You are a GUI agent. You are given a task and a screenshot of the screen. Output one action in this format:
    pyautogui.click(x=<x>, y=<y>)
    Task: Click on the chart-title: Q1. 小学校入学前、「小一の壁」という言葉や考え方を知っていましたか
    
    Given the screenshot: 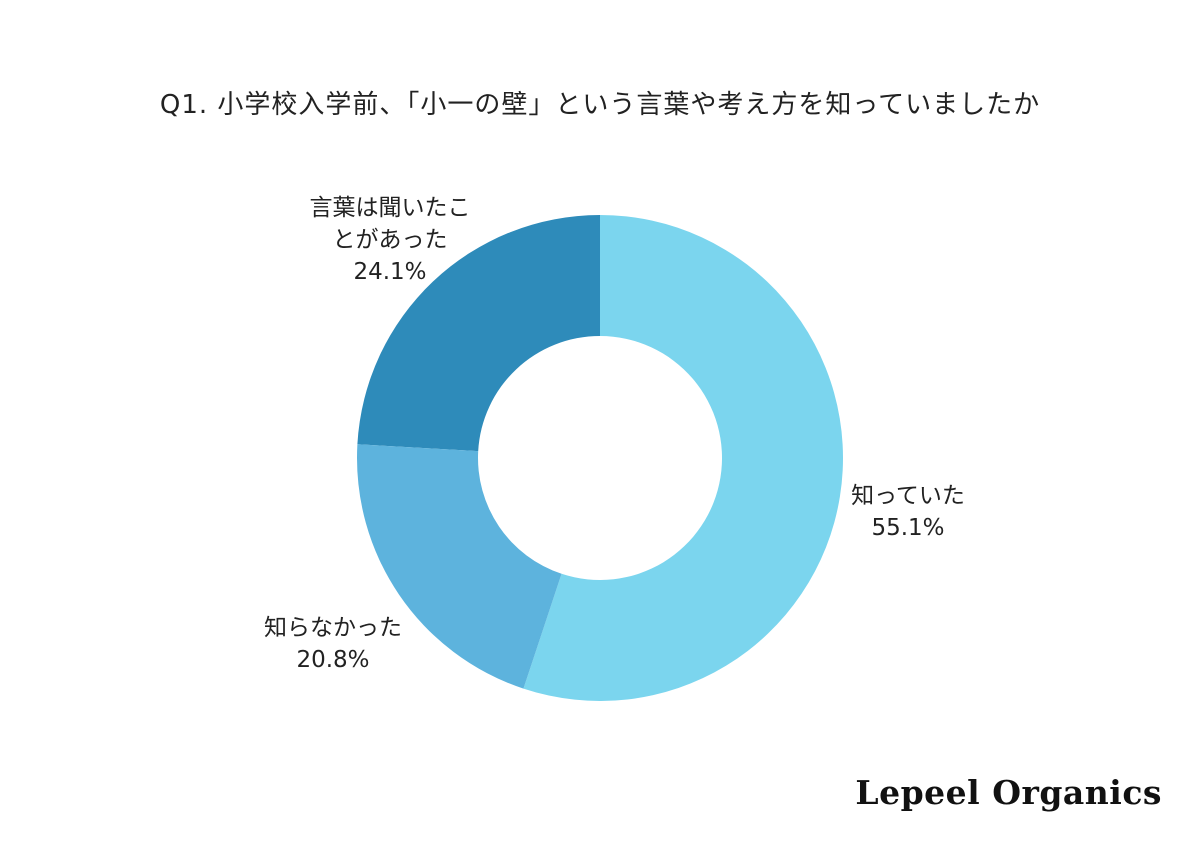 What is the action you would take?
    pyautogui.click(x=600, y=105)
    